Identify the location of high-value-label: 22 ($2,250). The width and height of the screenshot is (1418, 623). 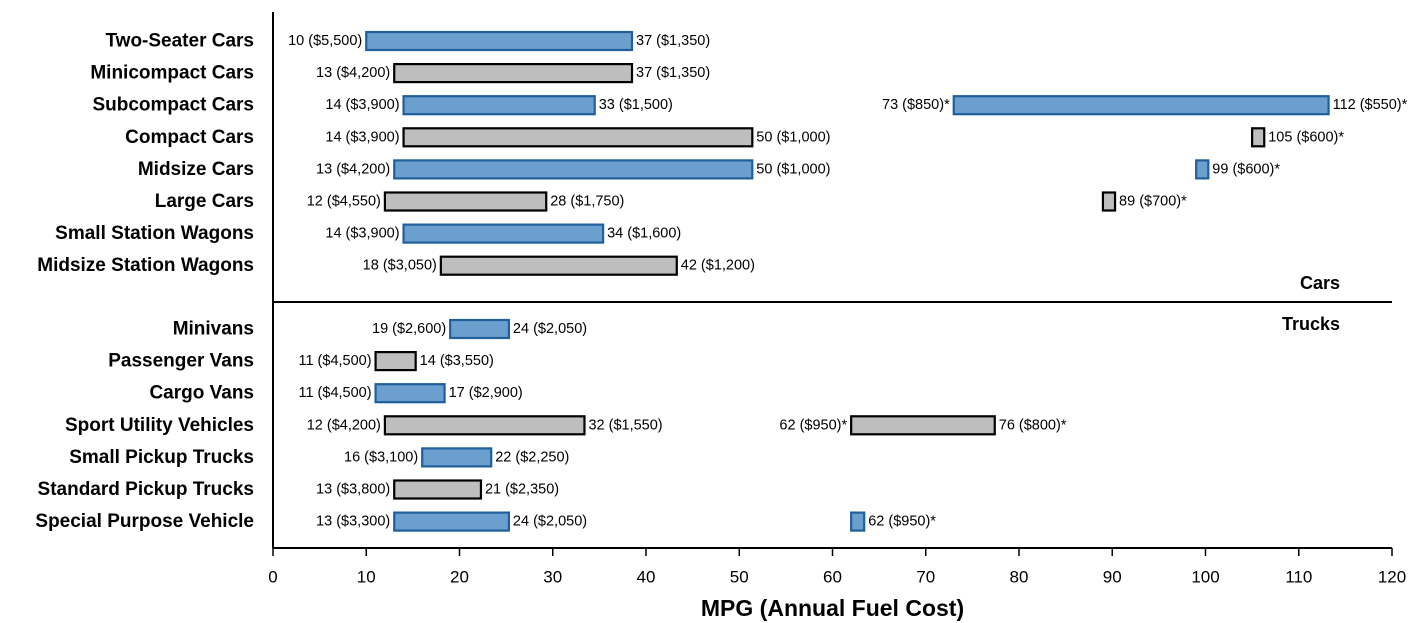
(532, 457).